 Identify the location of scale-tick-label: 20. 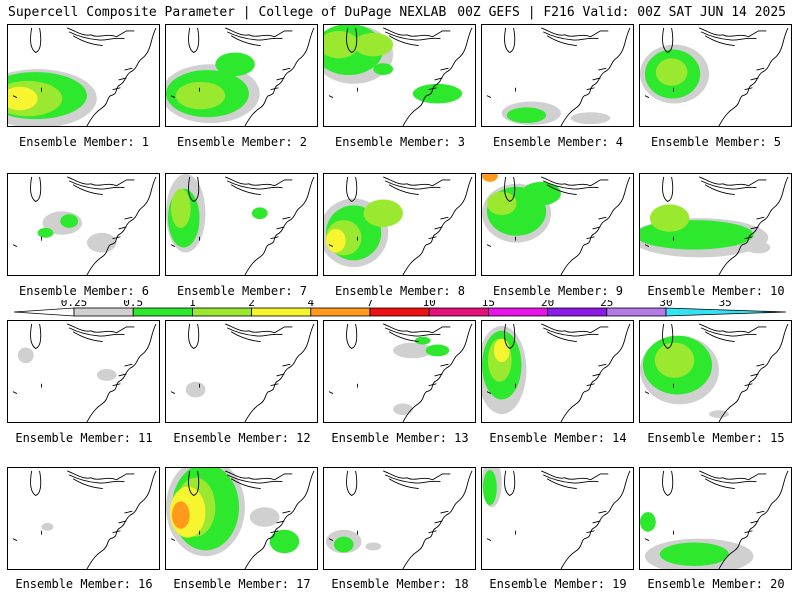
(547, 304).